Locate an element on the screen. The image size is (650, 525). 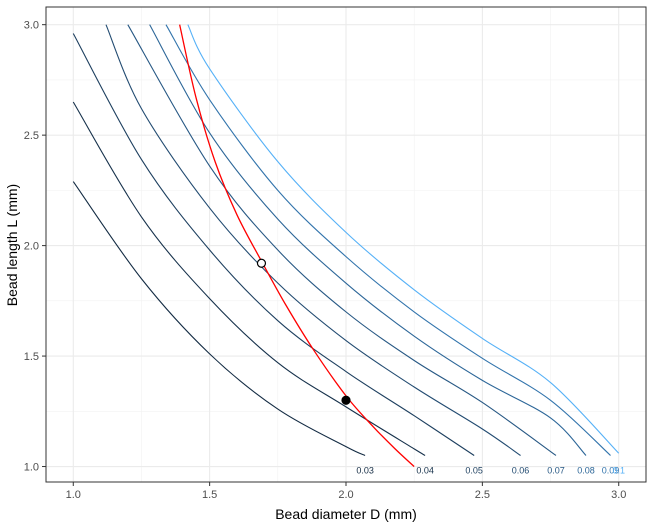
contour-label-0.03: 0.03 is located at coordinates (365, 471).